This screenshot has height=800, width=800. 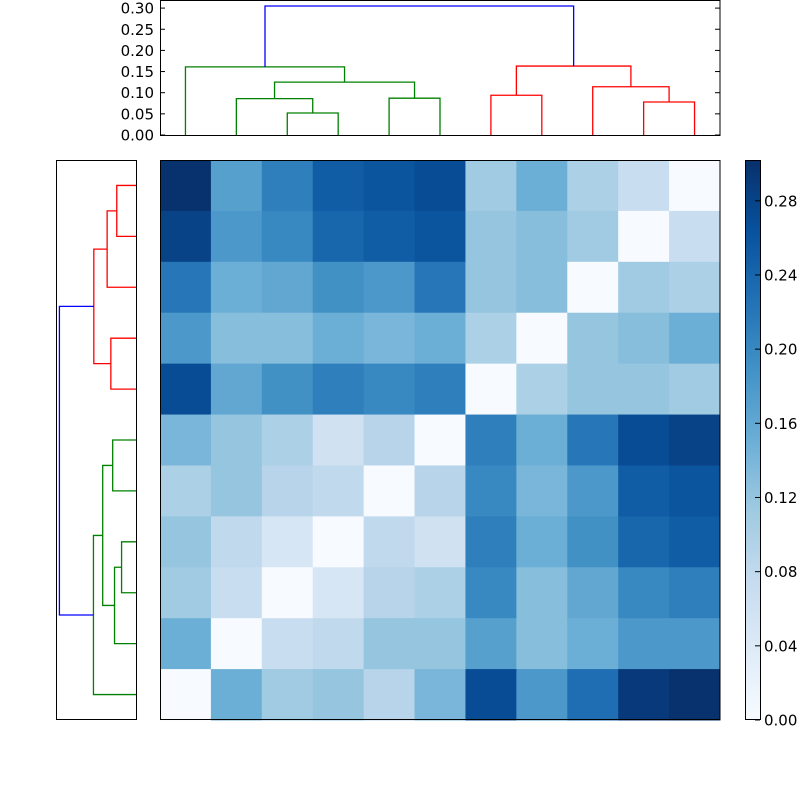 I want to click on colorbar-tick-label: 0.16, so click(x=780, y=424).